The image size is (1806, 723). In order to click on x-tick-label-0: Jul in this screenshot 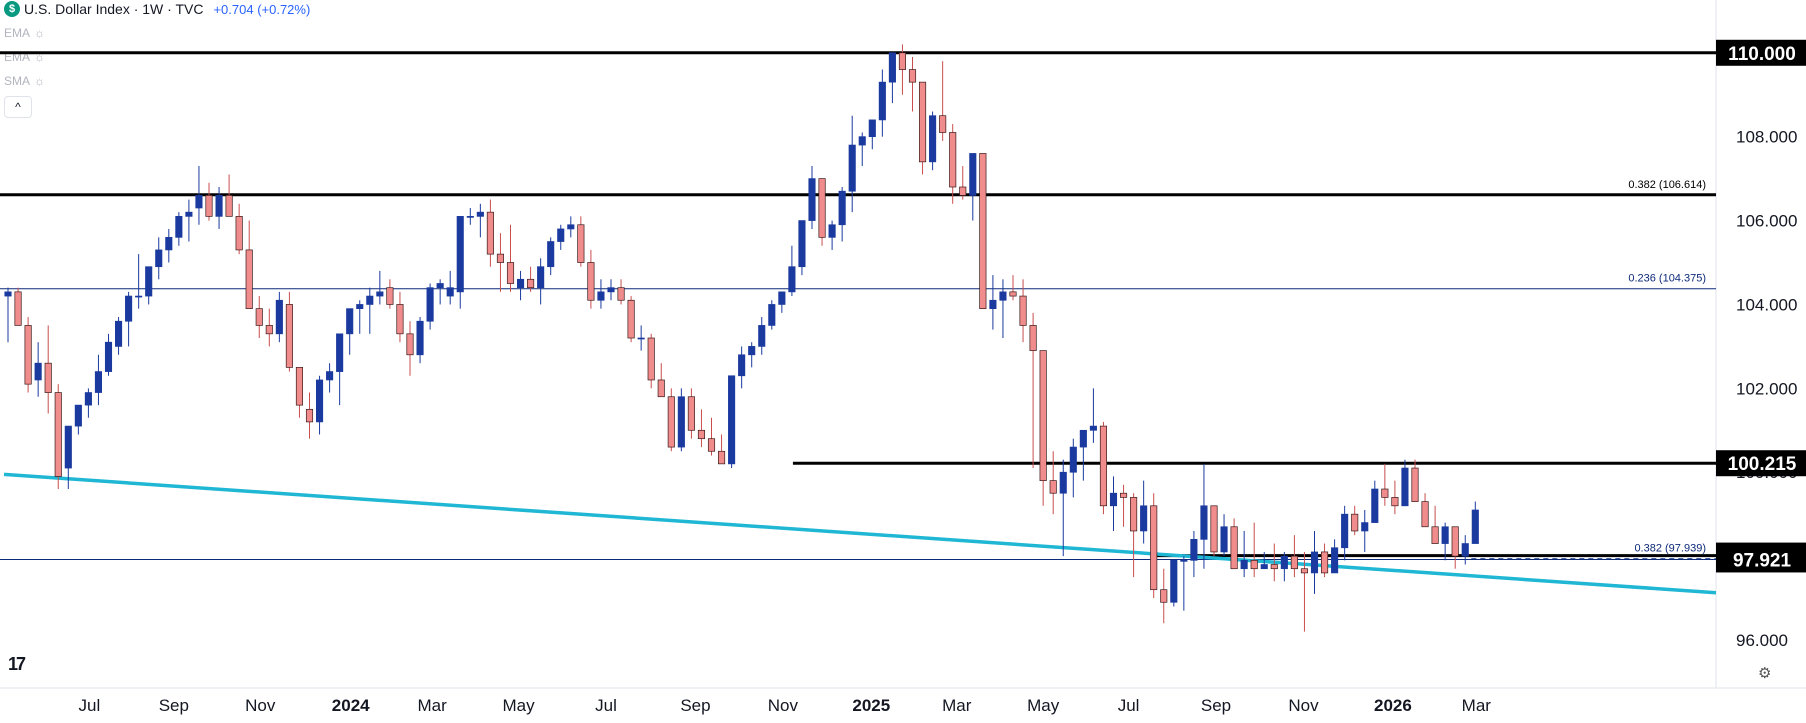, I will do `click(90, 705)`.